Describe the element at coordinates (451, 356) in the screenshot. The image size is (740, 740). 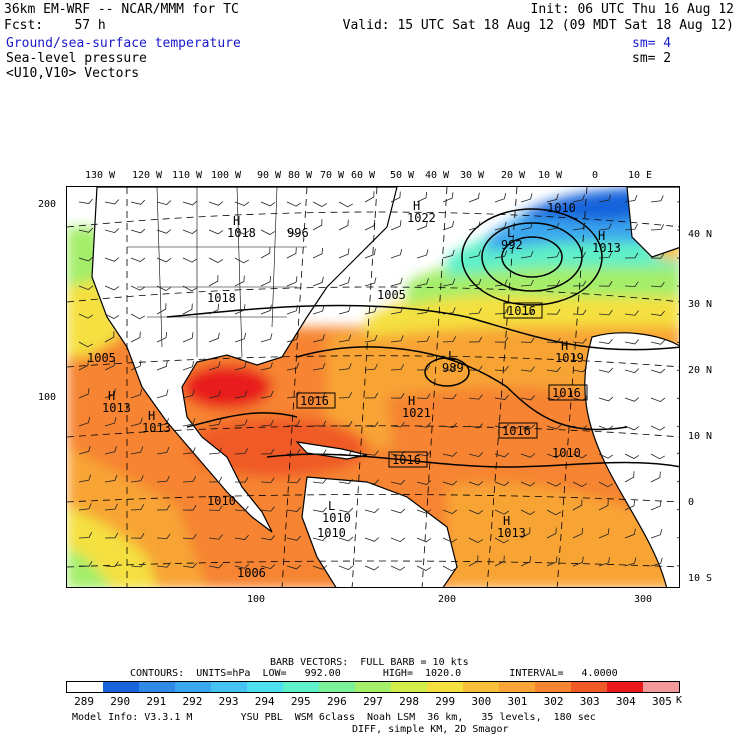
I see `low-marker: L` at that location.